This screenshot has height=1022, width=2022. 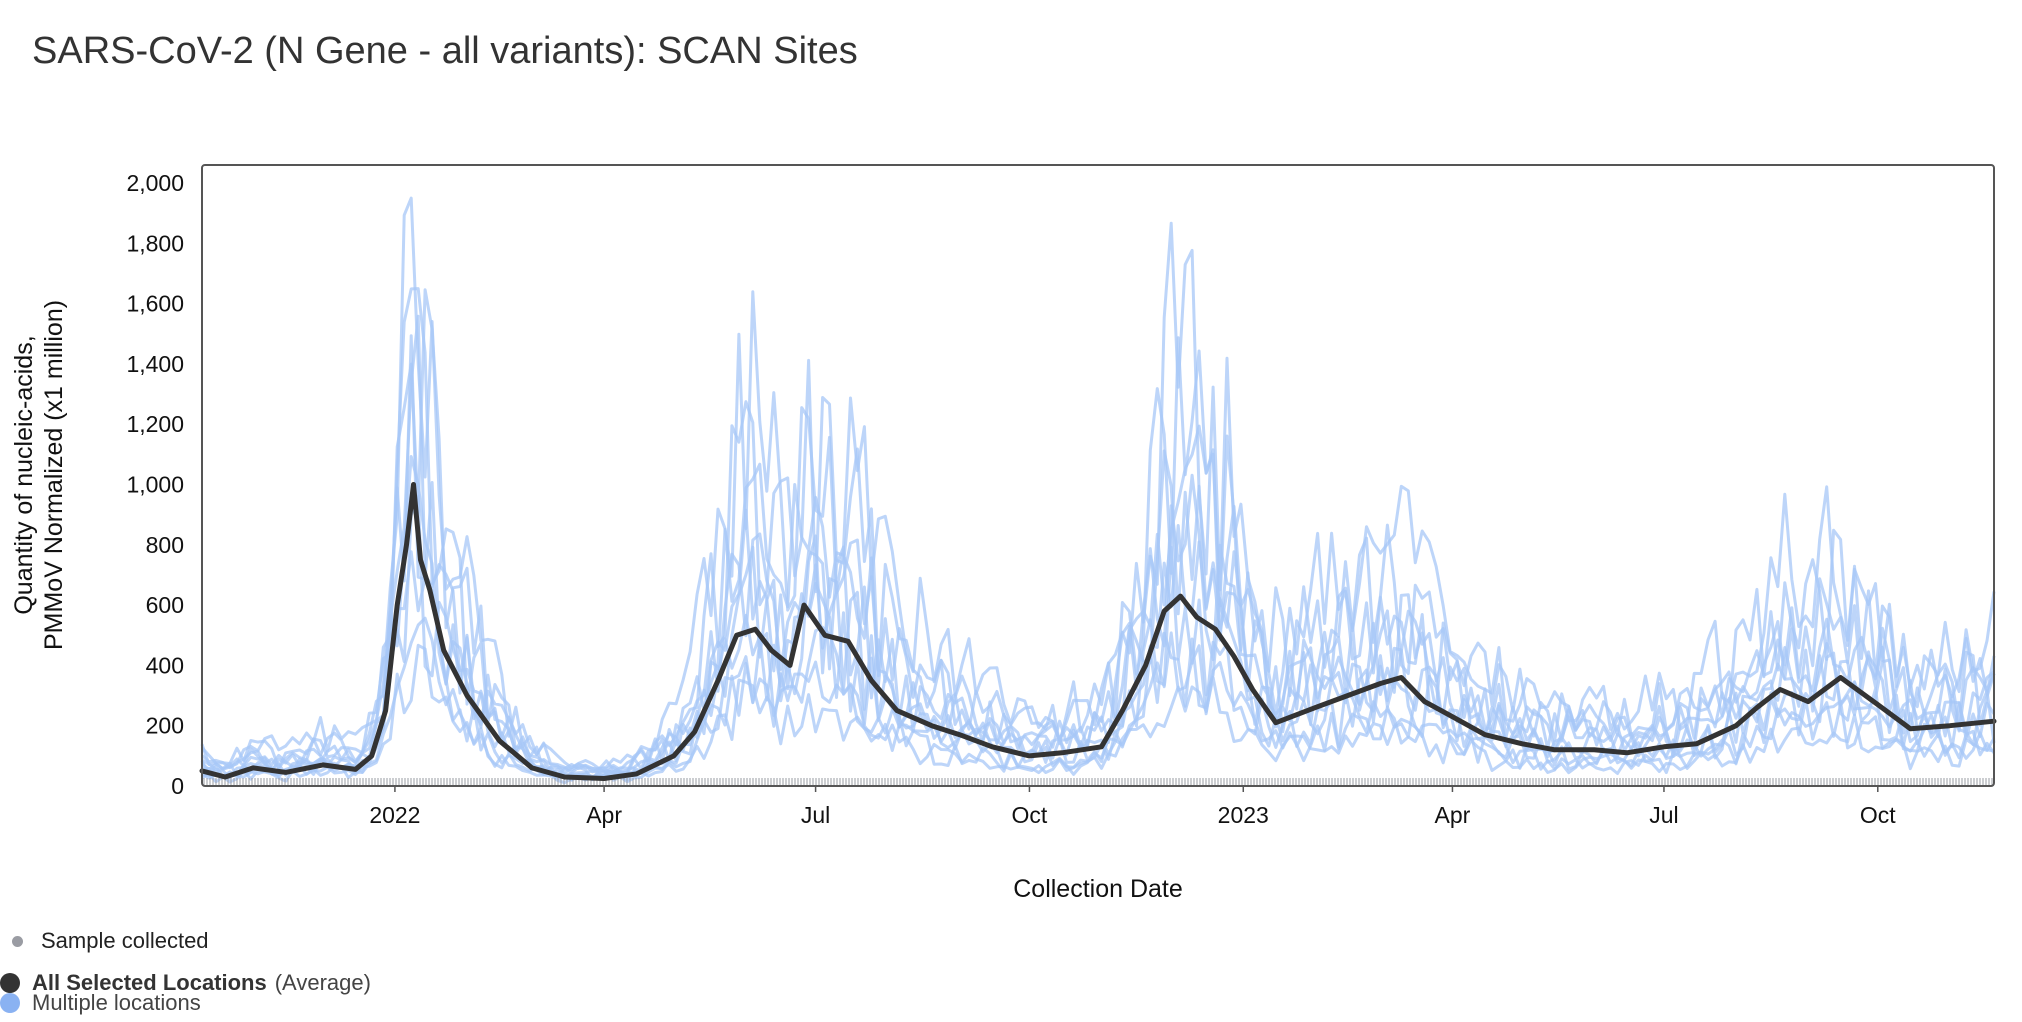 I want to click on sample-rug-marks, so click(x=1098, y=782).